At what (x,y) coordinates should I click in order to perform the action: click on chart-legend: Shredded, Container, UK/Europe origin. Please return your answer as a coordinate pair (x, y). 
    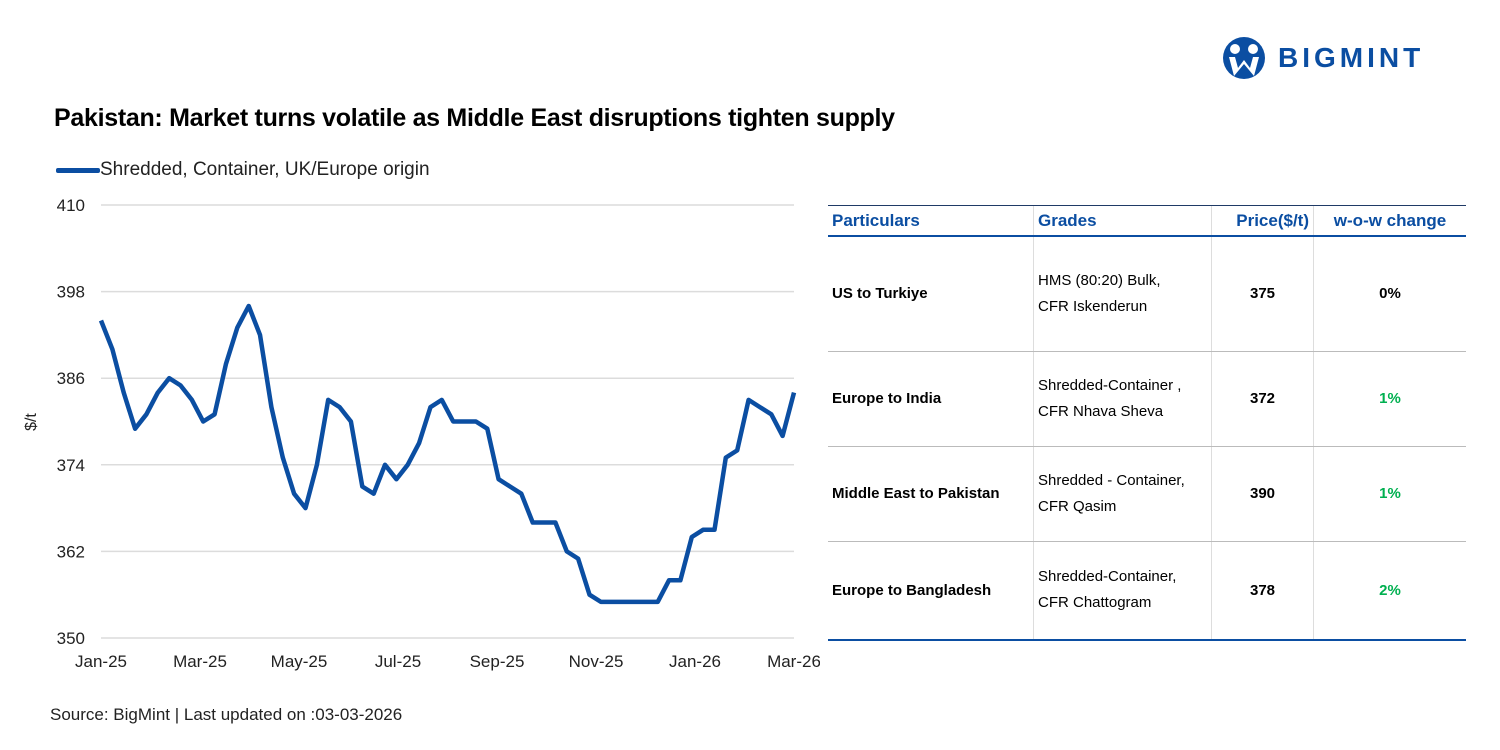
    Looking at the image, I should click on (243, 170).